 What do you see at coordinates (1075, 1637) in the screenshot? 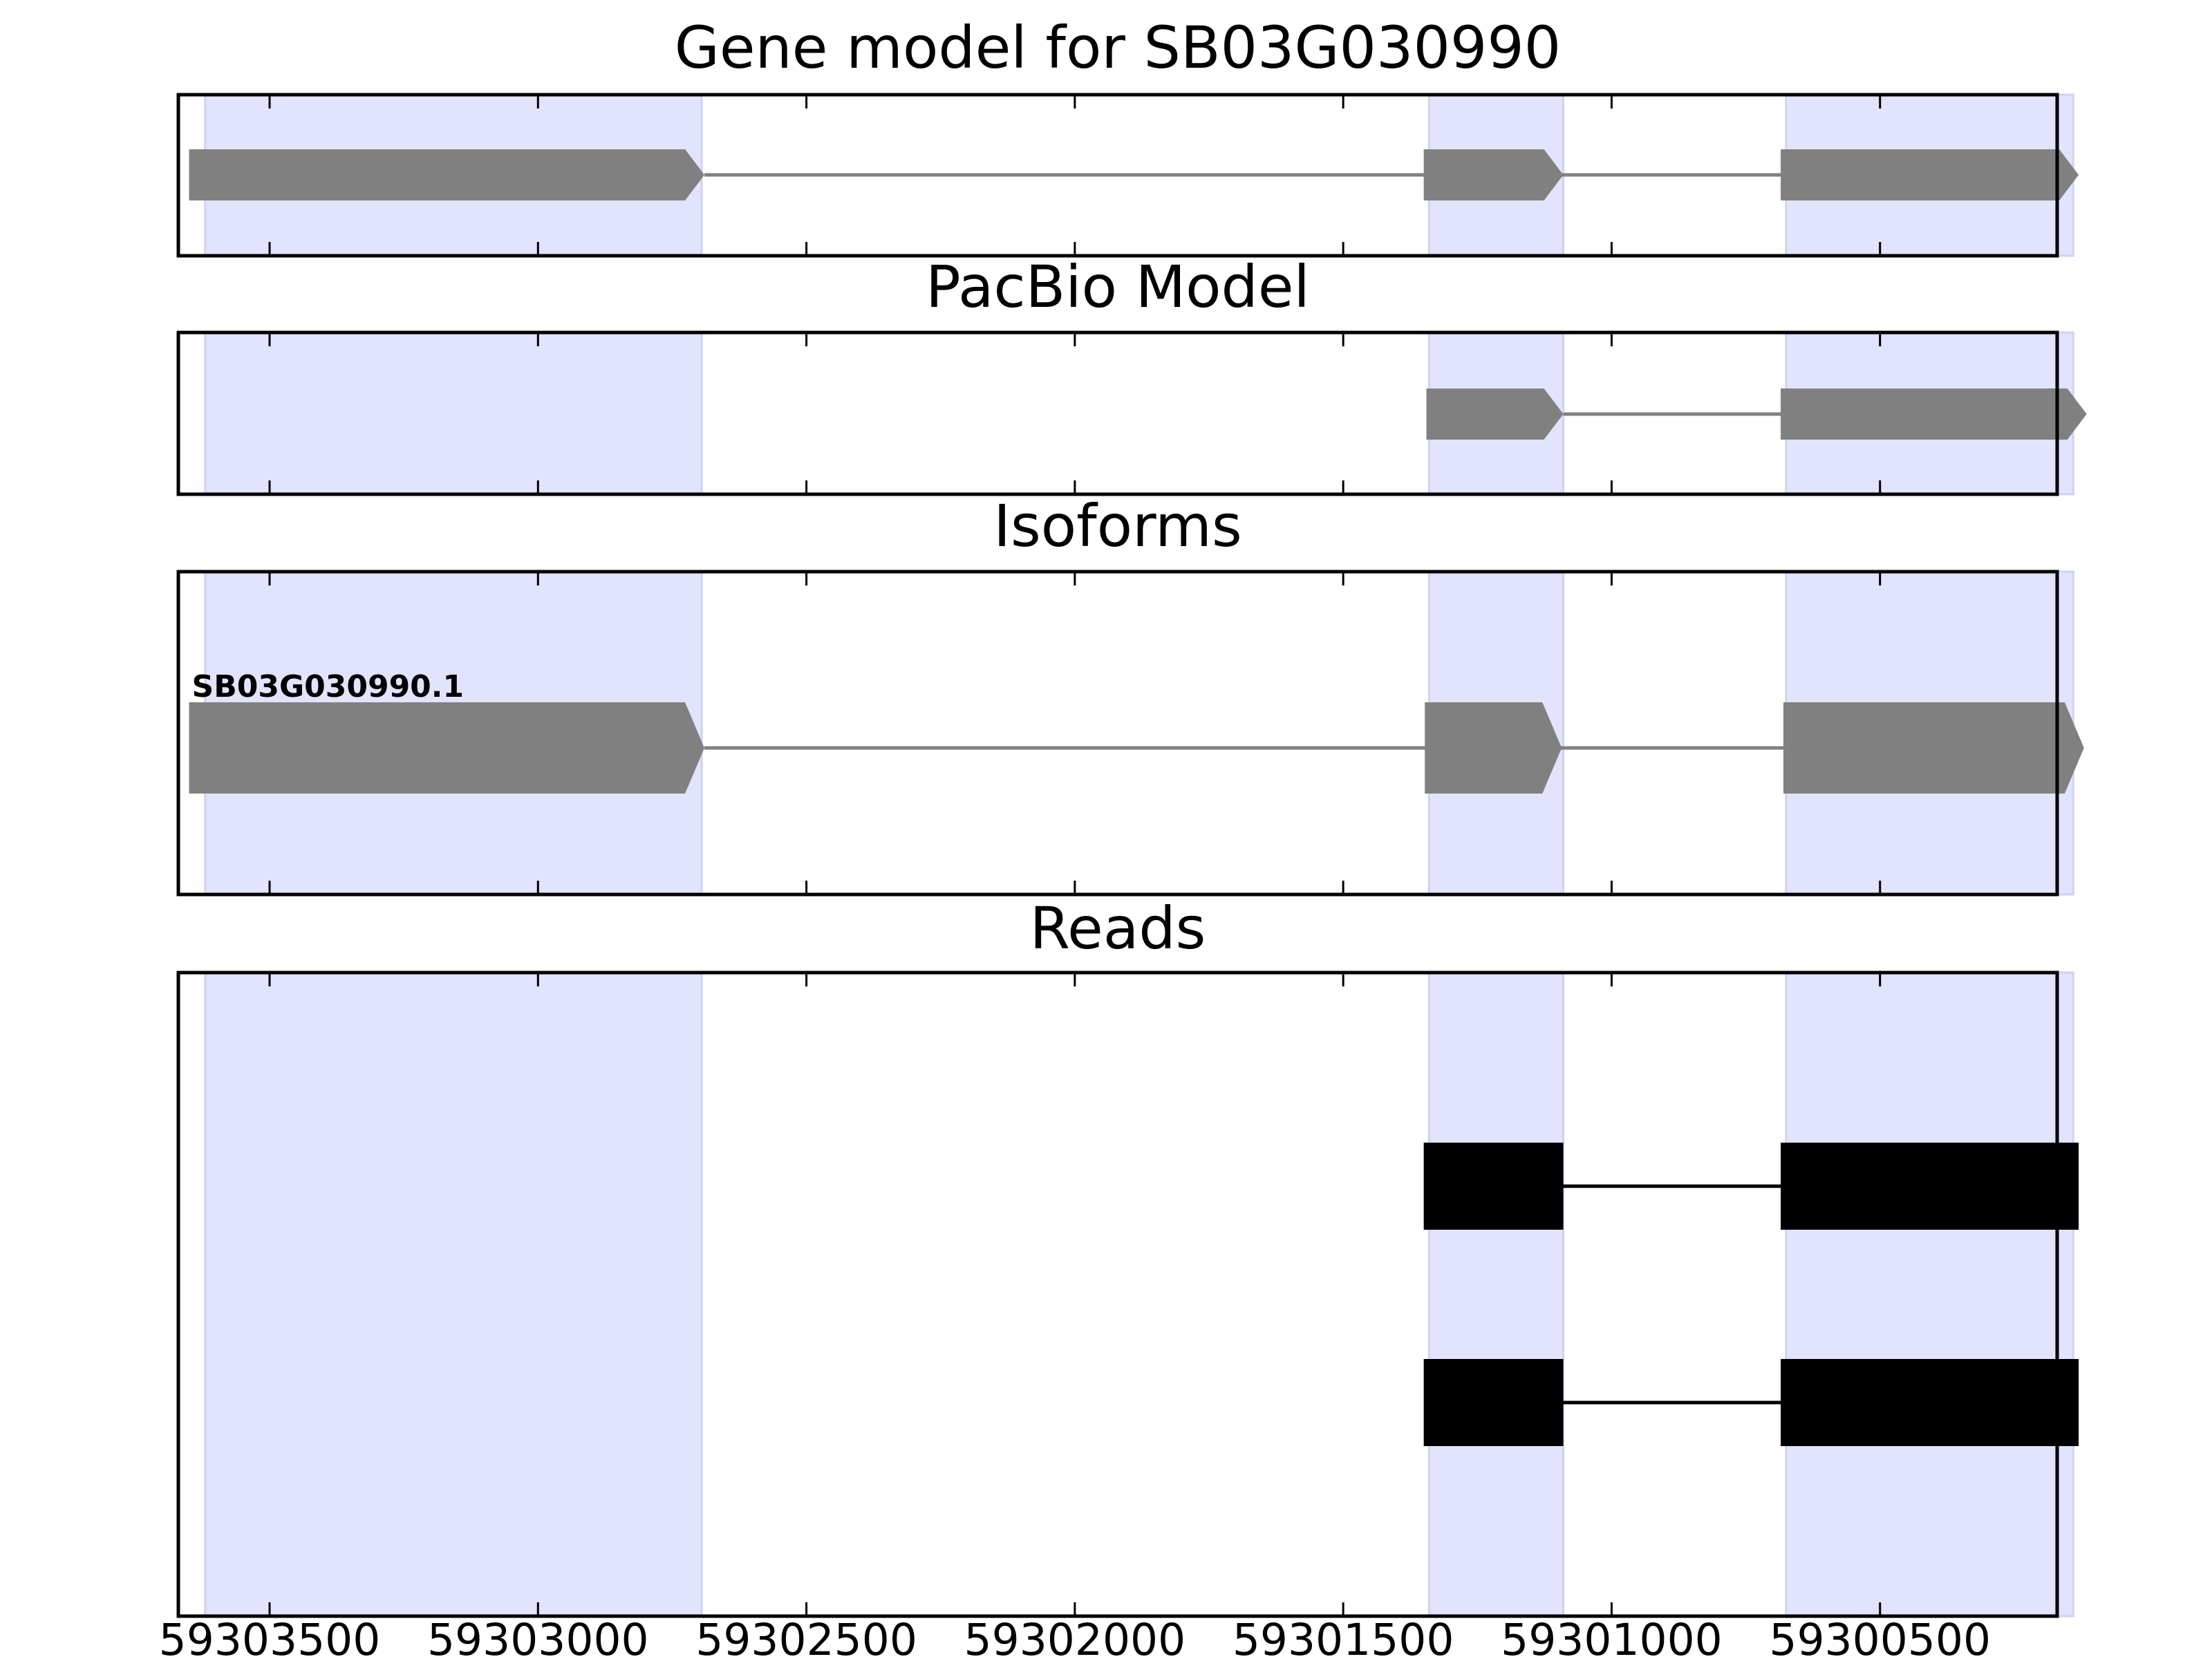
I see `x-tick-label: 59302000` at bounding box center [1075, 1637].